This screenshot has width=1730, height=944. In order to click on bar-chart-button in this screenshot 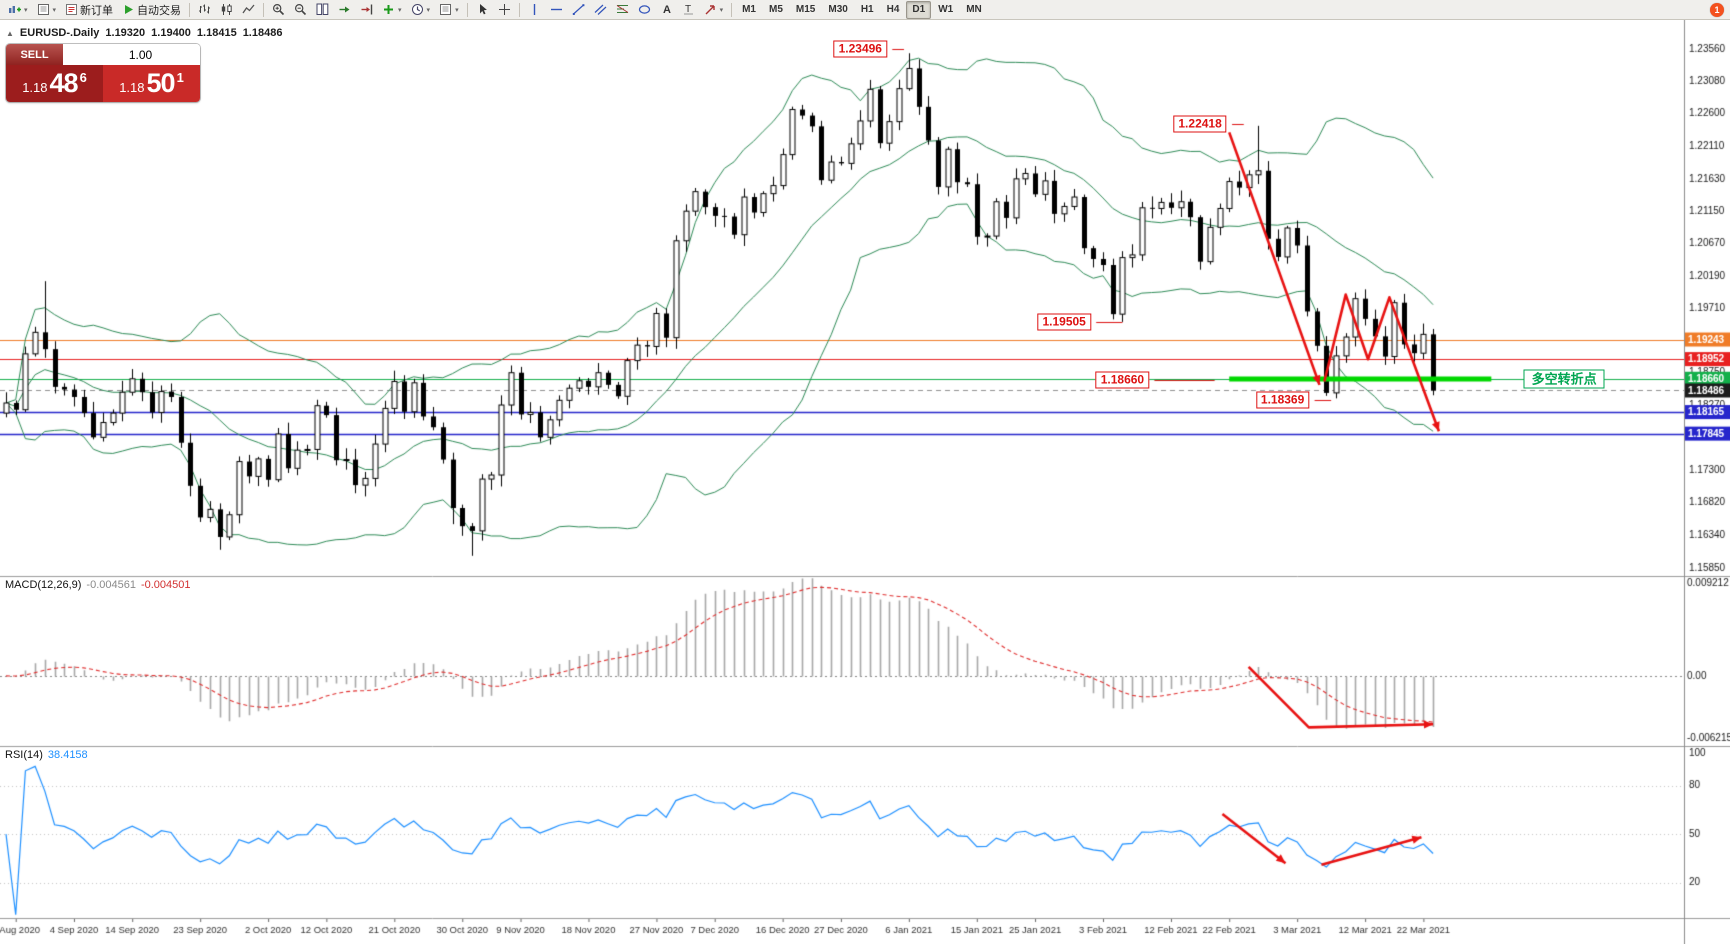, I will do `click(204, 10)`.